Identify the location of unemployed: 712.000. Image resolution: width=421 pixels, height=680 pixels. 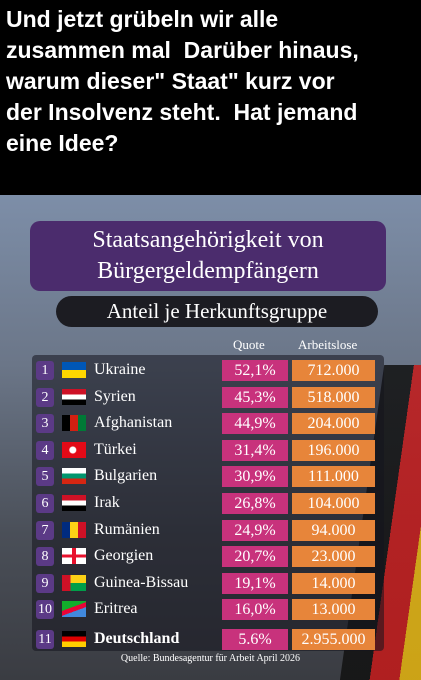
(333, 370).